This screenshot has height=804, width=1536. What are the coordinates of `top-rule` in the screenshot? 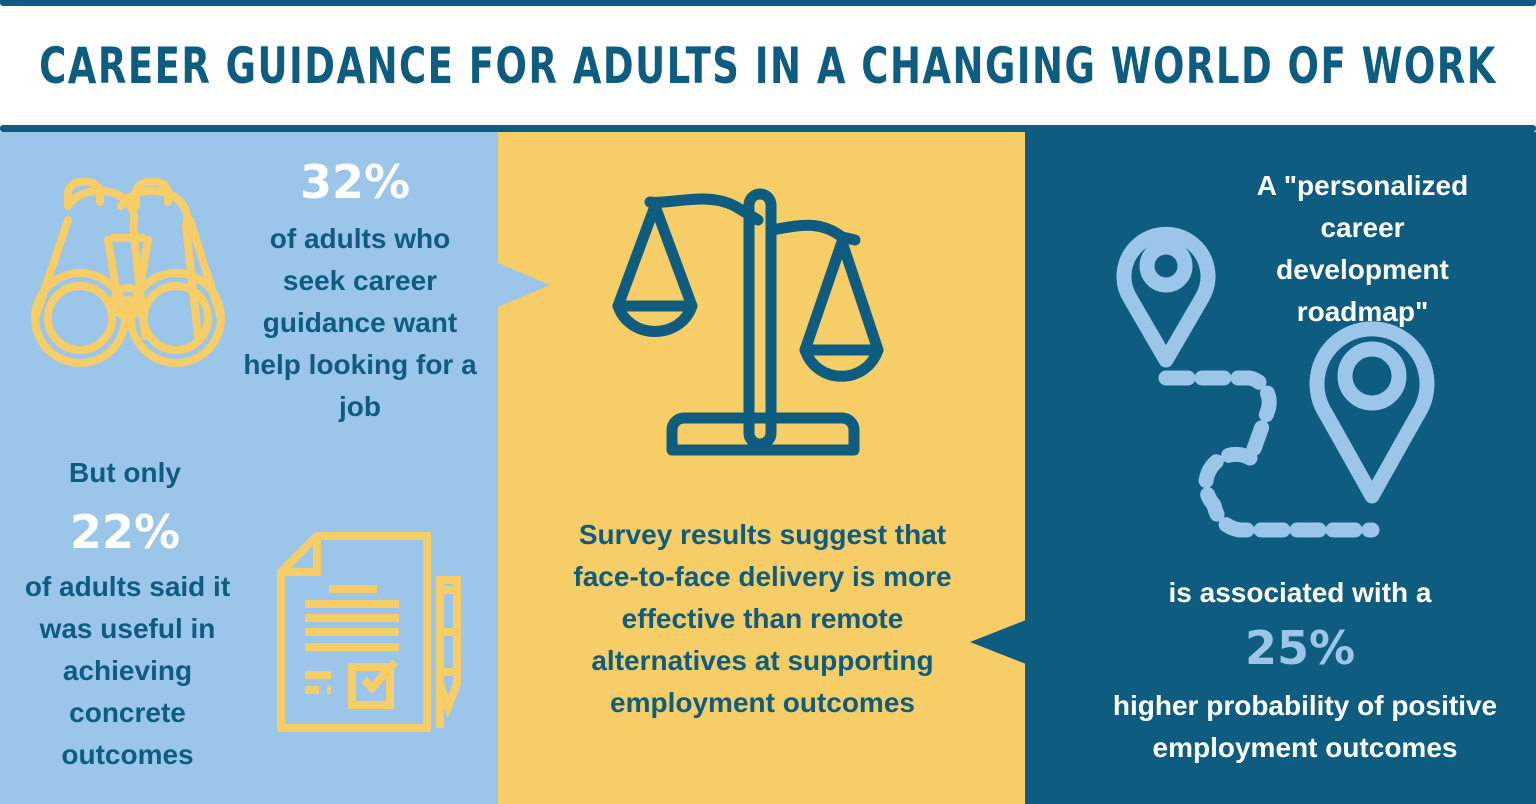 It's located at (768, 3).